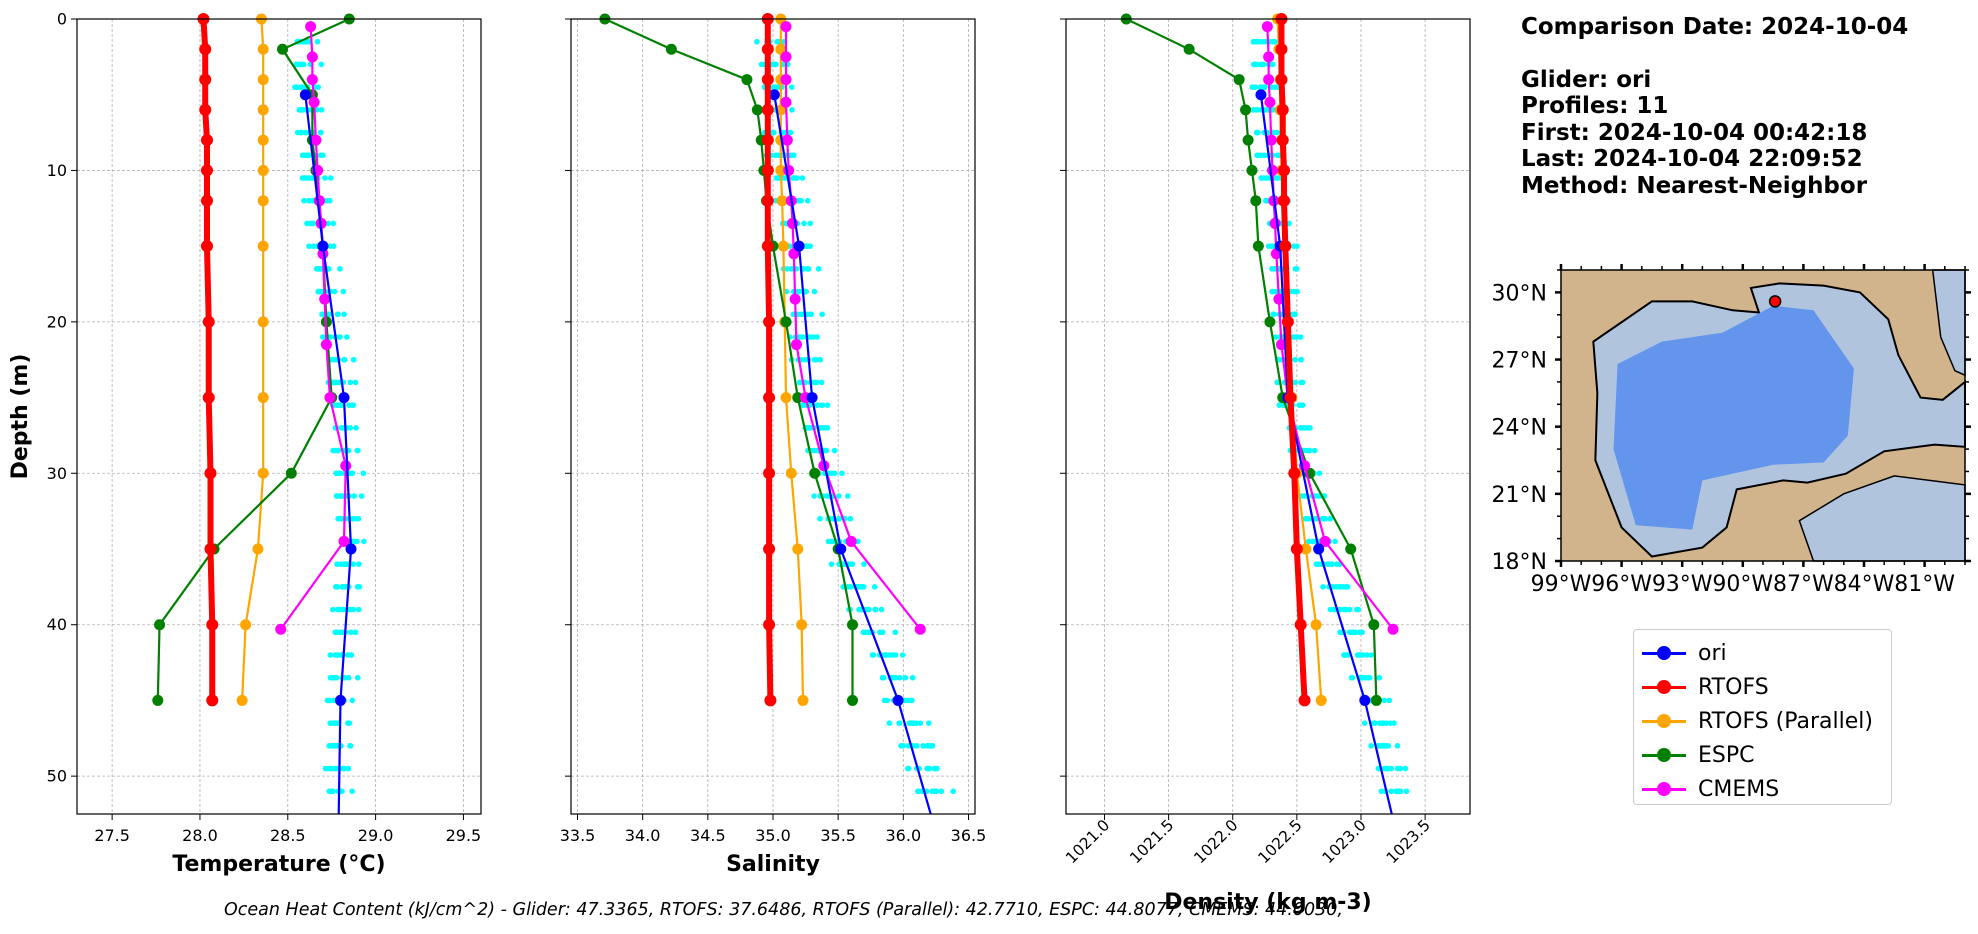 This screenshot has width=1978, height=934. I want to click on glider-location-marker, so click(1775, 301).